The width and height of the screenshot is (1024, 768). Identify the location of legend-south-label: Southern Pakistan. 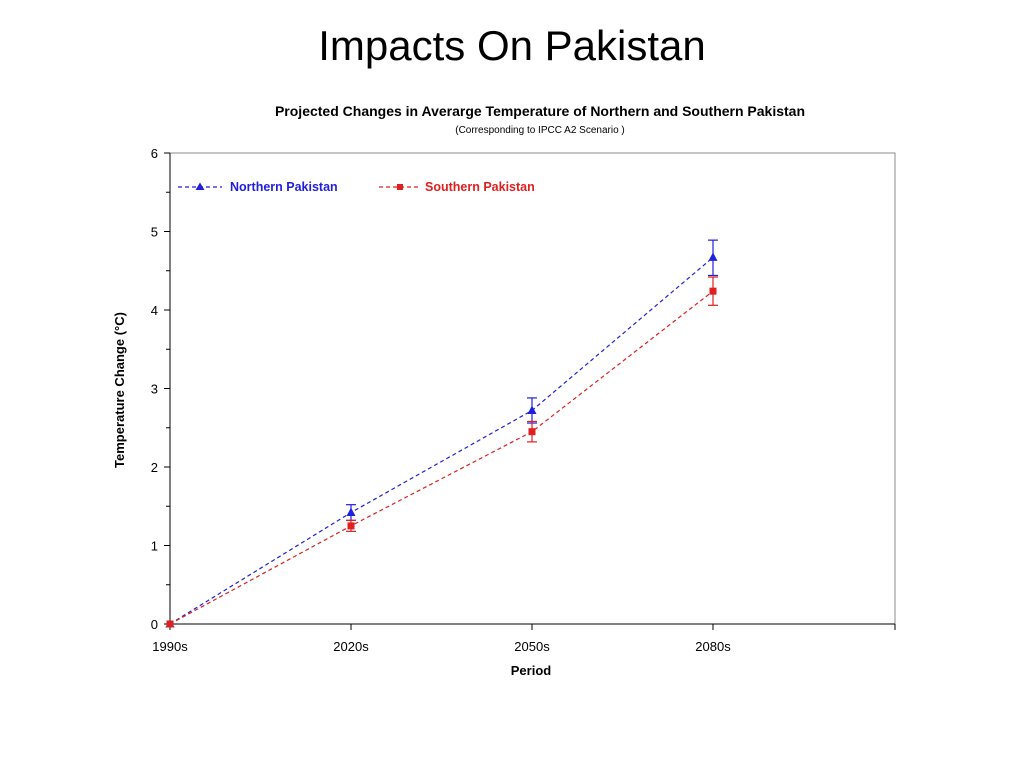
(480, 187).